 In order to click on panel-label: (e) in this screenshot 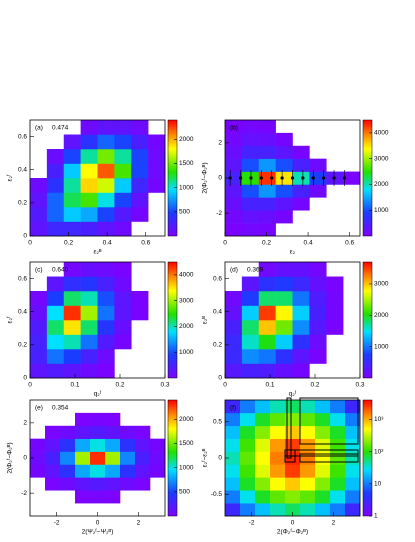, I will do `click(39, 408)`.